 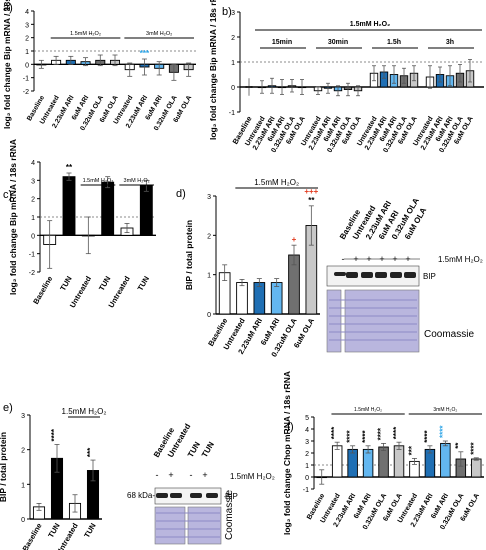 What do you see at coordinates (294, 239) in the screenshot?
I see `significance-mark: +` at bounding box center [294, 239].